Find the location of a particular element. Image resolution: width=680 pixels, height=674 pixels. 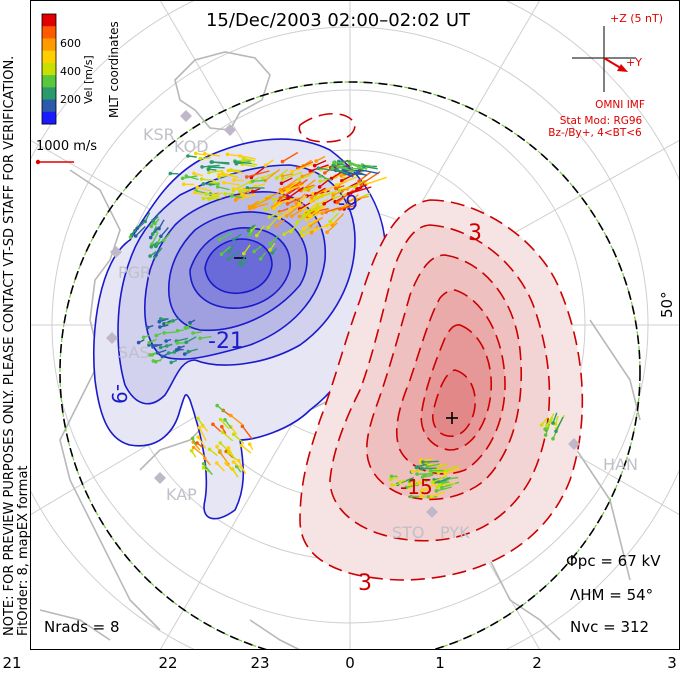

mlt-tick: 1 is located at coordinates (440, 663).